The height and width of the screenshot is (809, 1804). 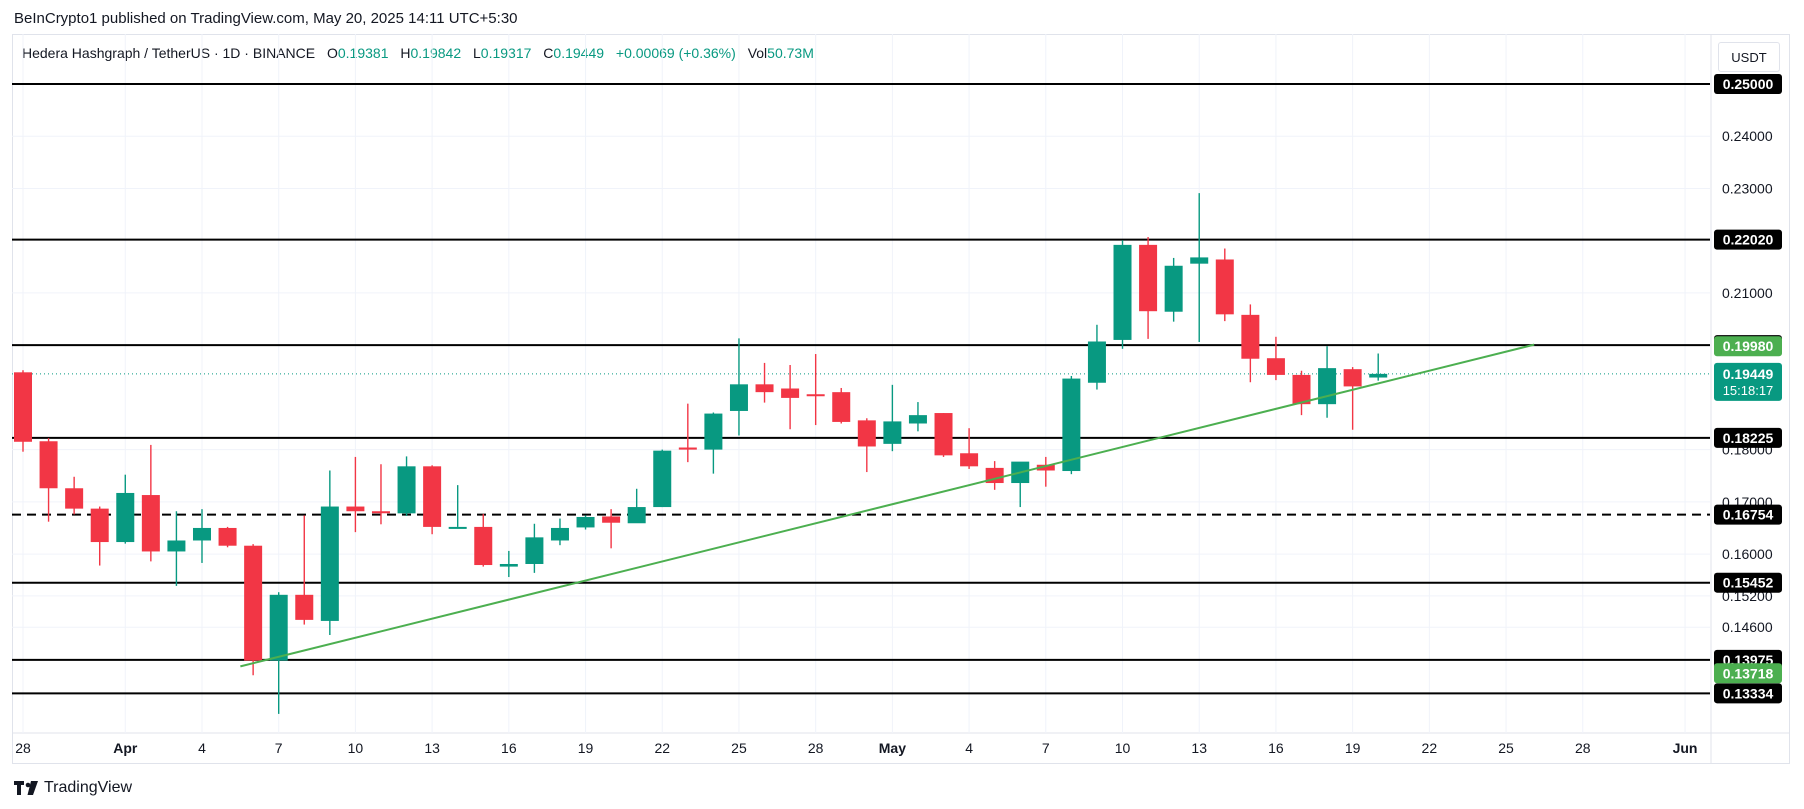 What do you see at coordinates (1749, 57) in the screenshot?
I see `currency-selector: USDT` at bounding box center [1749, 57].